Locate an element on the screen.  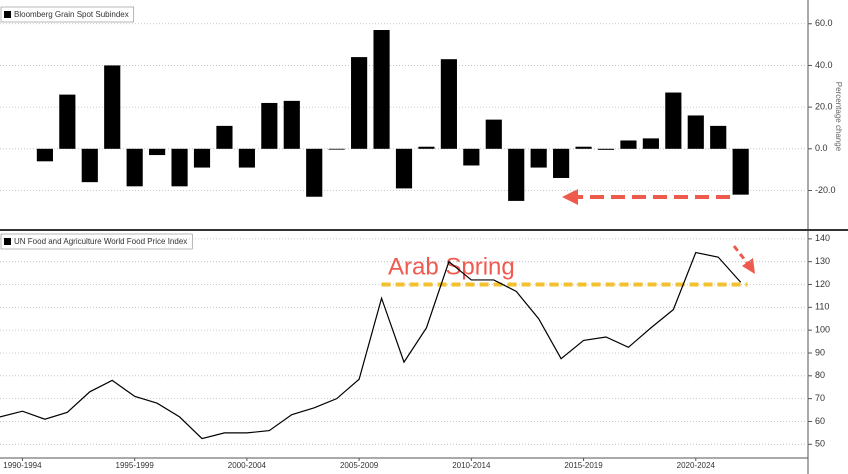
y-tick-label: 20.0 is located at coordinates (824, 106).